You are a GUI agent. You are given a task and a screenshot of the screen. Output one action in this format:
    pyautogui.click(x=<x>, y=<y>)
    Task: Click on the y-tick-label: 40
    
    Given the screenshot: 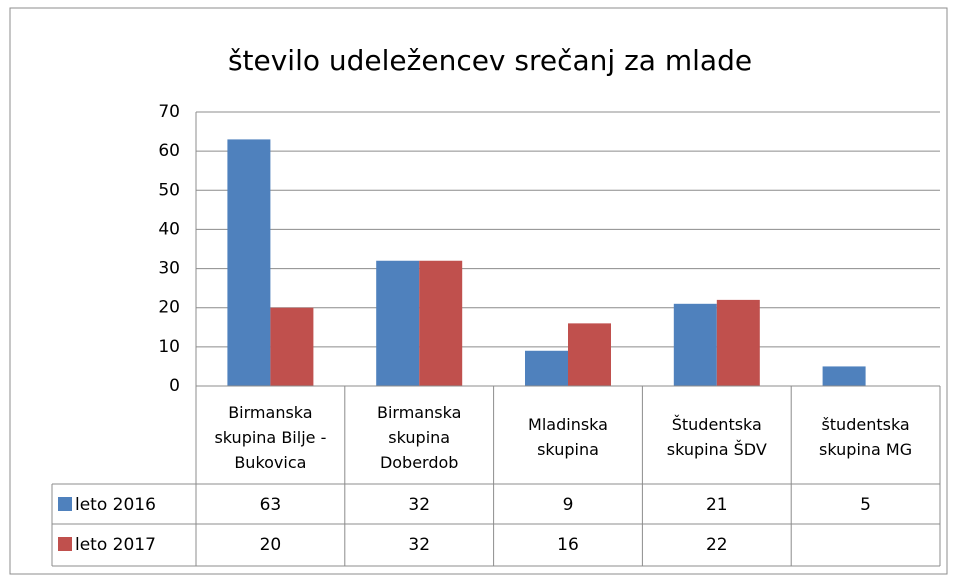 What is the action you would take?
    pyautogui.click(x=169, y=229)
    